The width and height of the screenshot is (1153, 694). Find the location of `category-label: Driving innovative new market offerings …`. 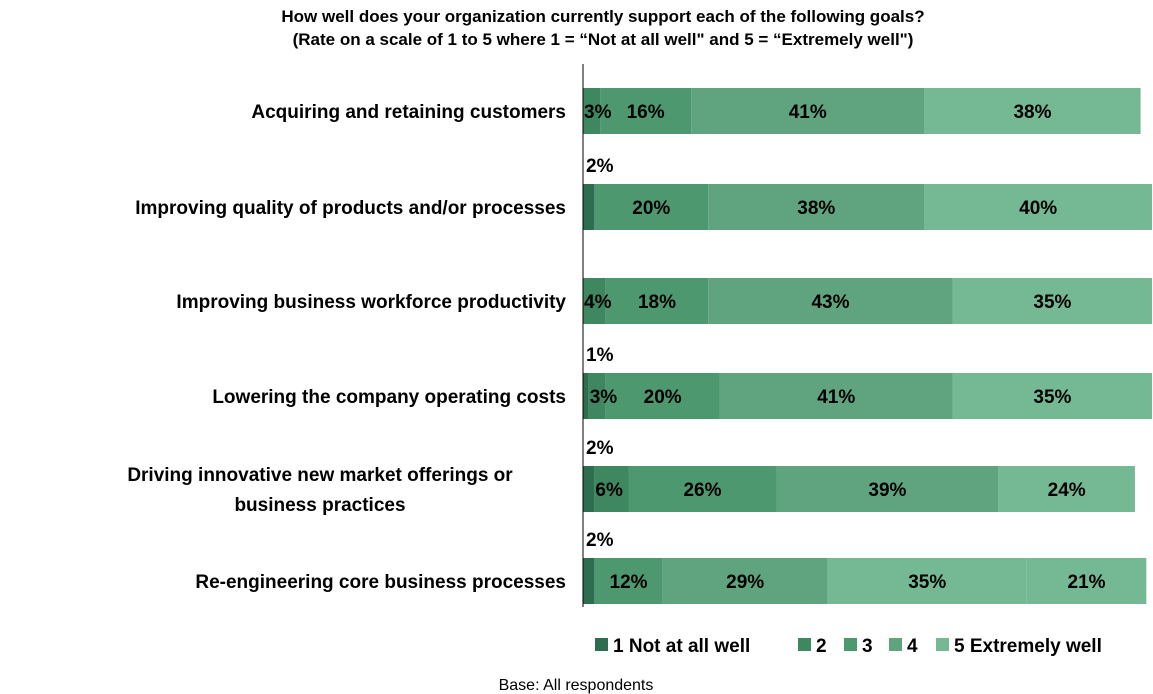

category-label: Driving innovative new market offerings … is located at coordinates (320, 475).